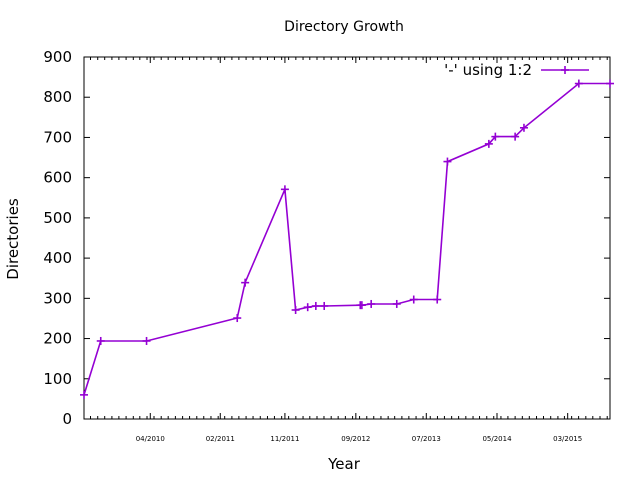 This screenshot has width=640, height=480. Describe the element at coordinates (150, 439) in the screenshot. I see `x-tick-label: 04/2010` at that location.